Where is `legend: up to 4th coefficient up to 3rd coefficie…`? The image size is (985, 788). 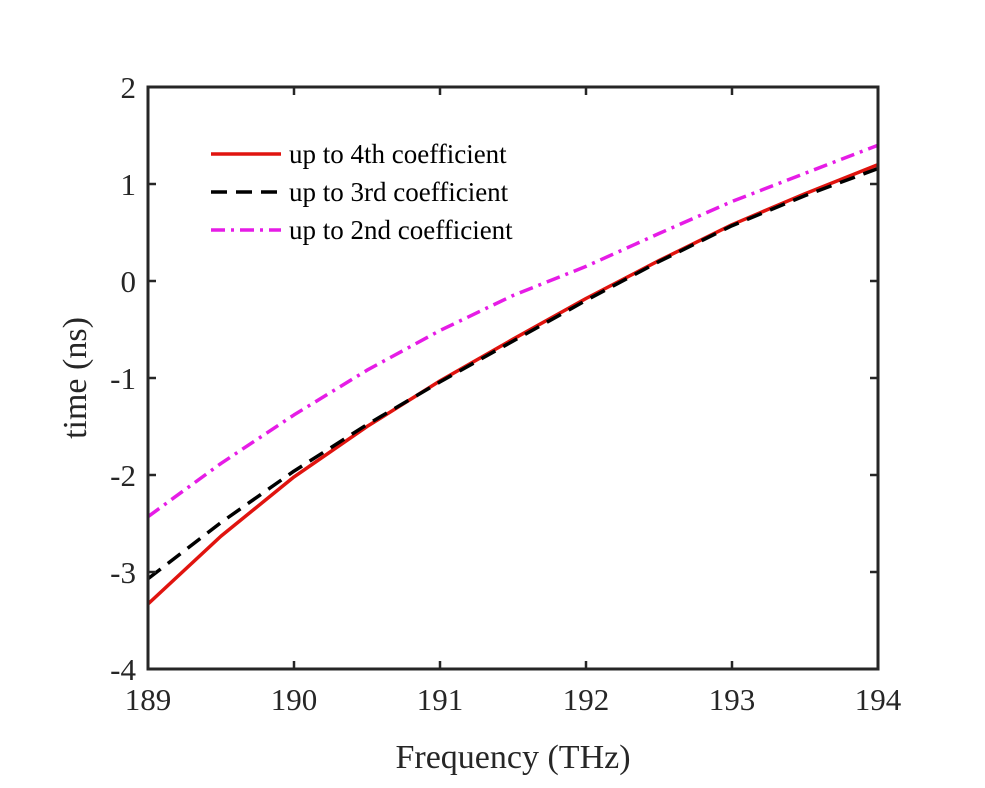 legend: up to 4th coefficient up to 3rd coefficie… is located at coordinates (362, 192).